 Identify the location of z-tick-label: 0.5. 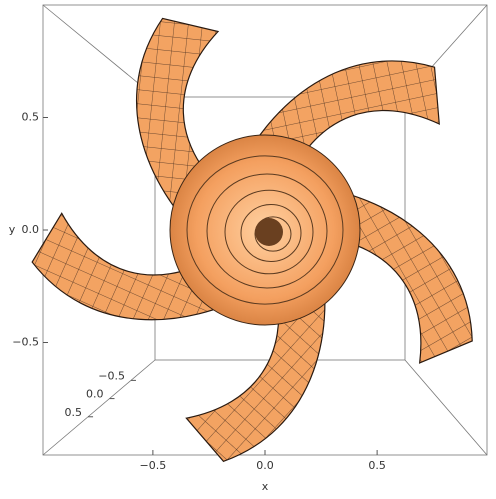
(74, 412).